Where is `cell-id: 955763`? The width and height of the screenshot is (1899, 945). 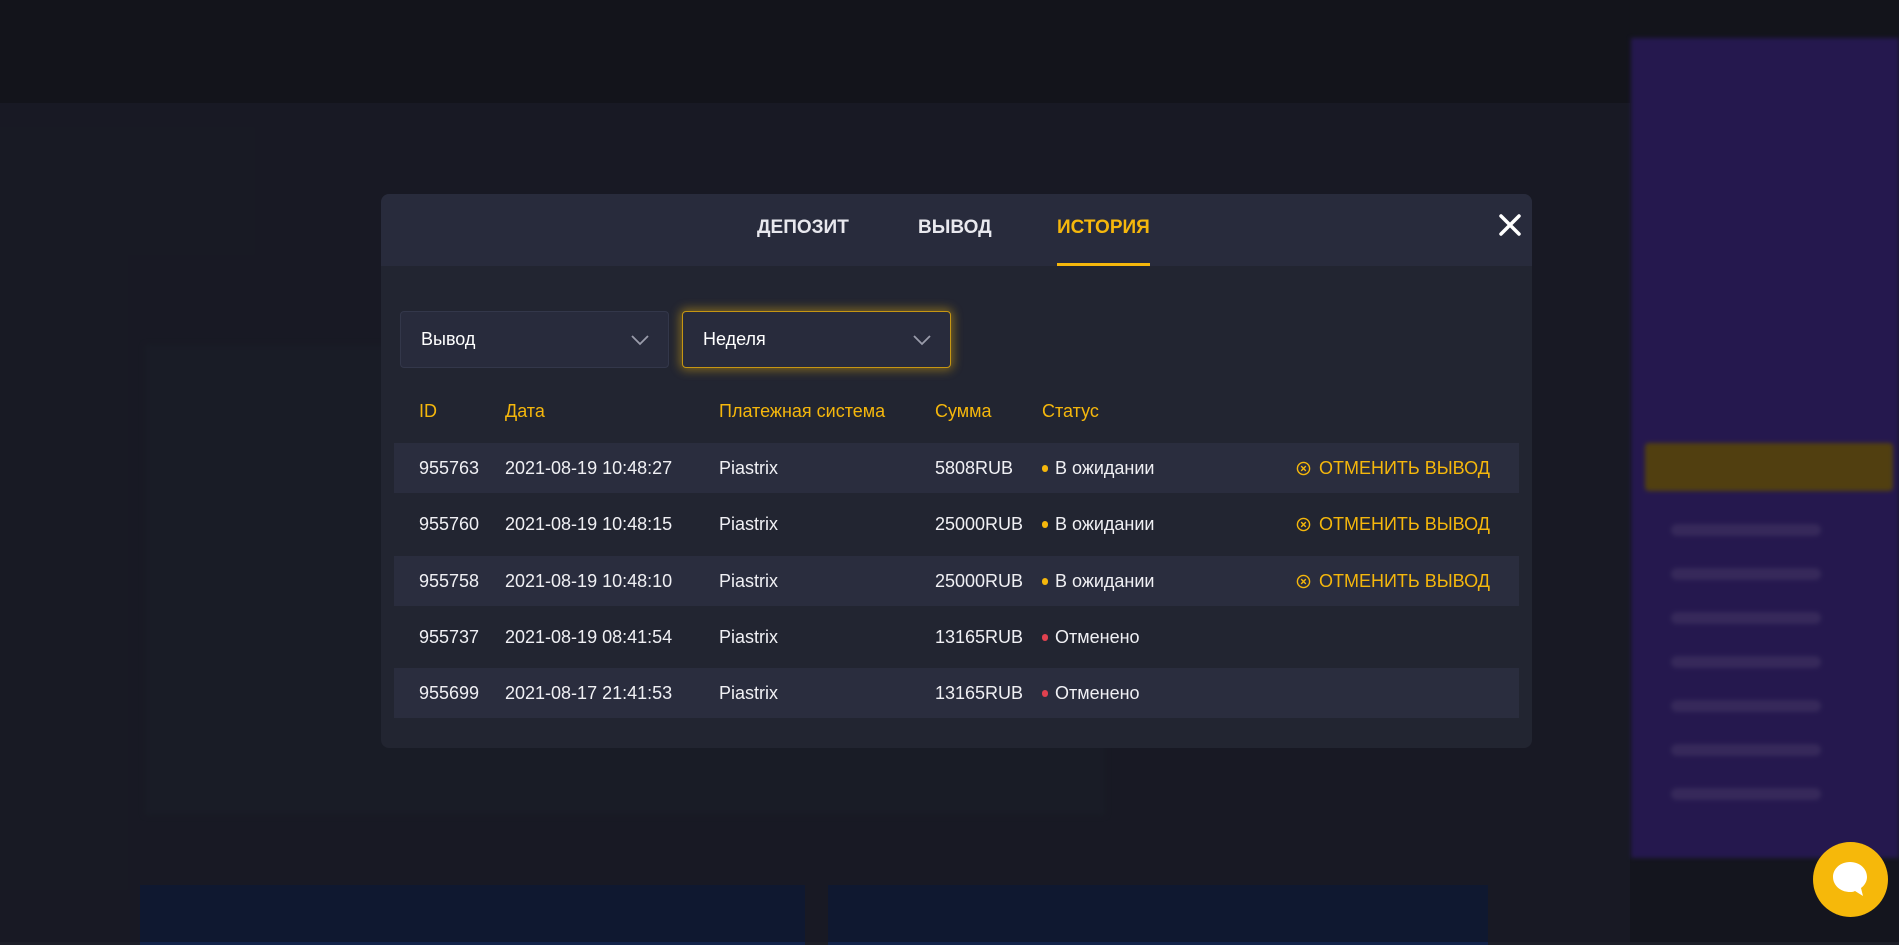 cell-id: 955763 is located at coordinates (449, 468).